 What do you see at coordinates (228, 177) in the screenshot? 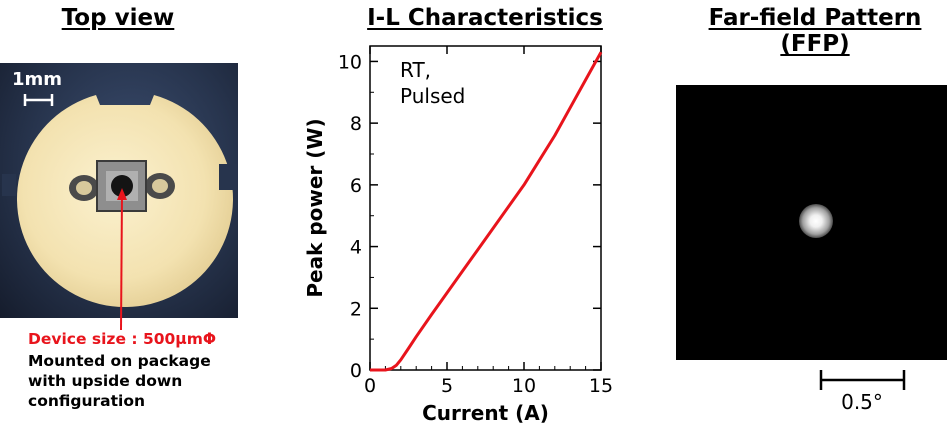
I see `package-notch-right` at bounding box center [228, 177].